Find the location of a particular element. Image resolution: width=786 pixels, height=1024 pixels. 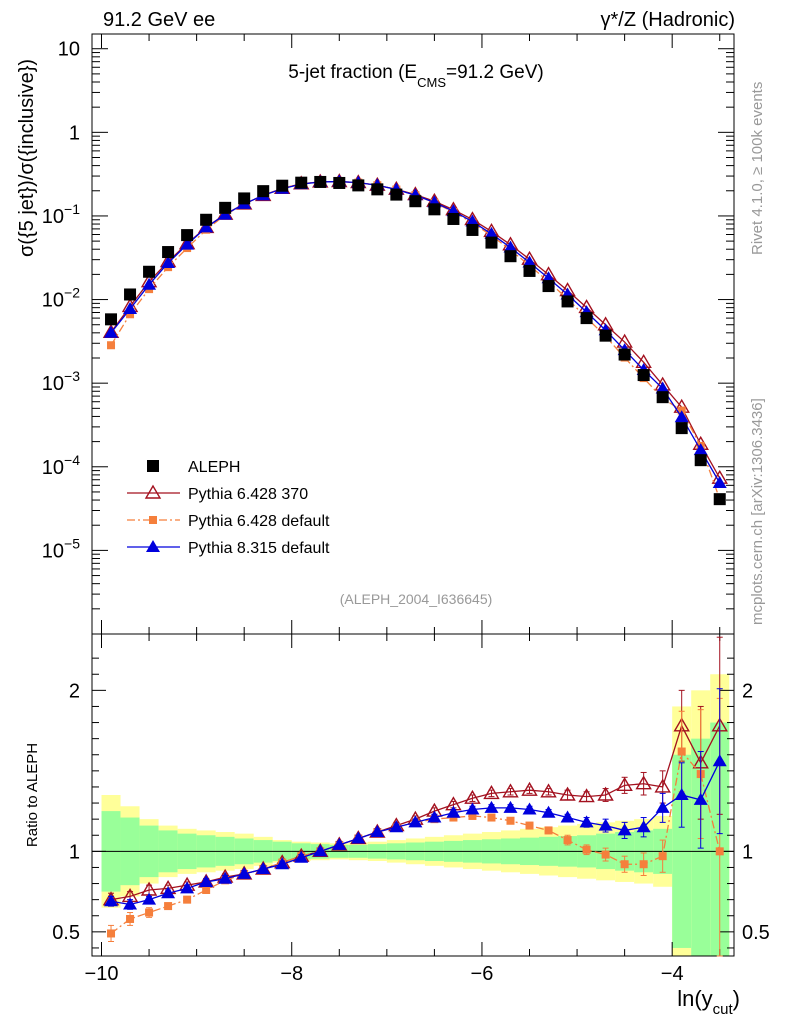

legend-entry: Pythia 6.428 370 is located at coordinates (217, 493).